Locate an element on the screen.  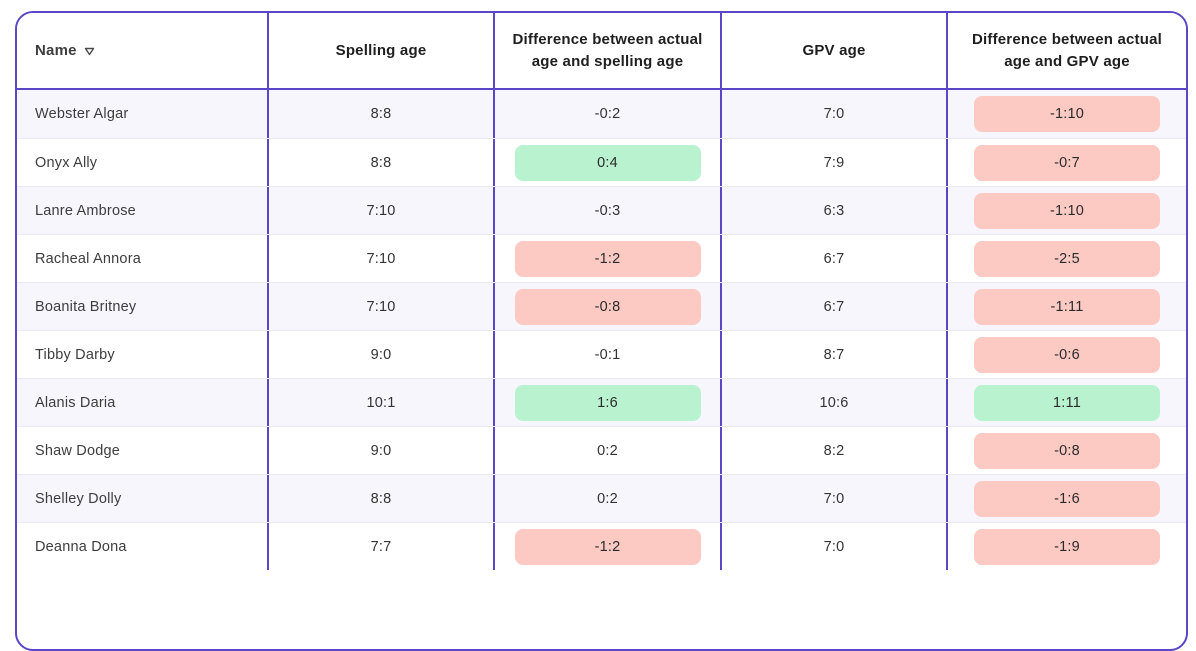
diff-spelling-cell: -0:2 is located at coordinates (606, 114).